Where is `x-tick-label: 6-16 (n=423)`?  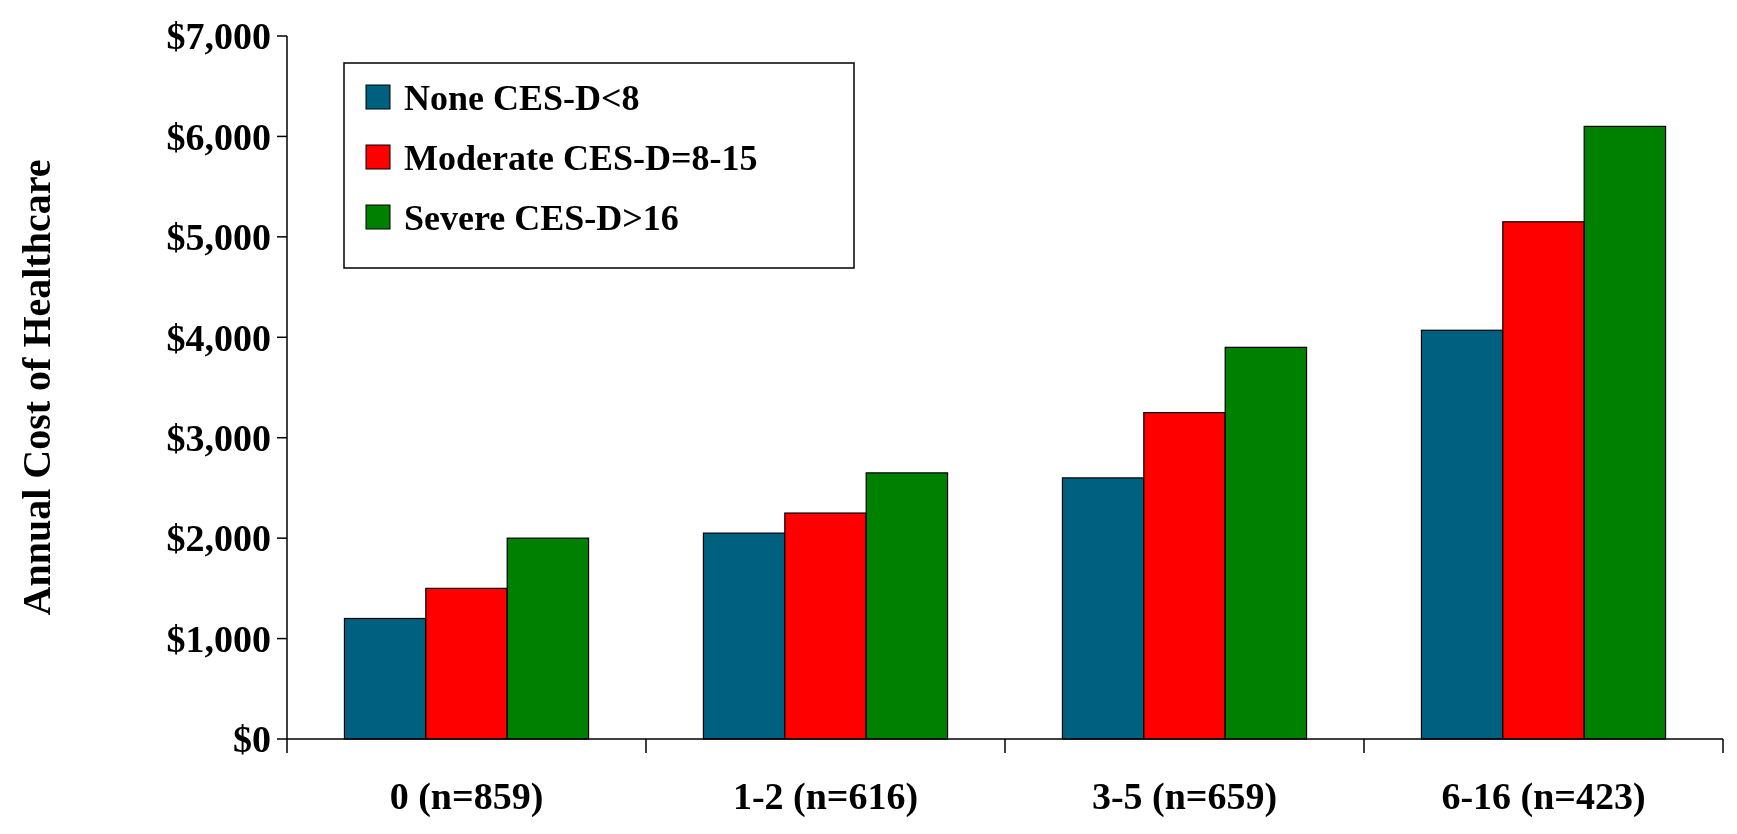 x-tick-label: 6-16 (n=423) is located at coordinates (1543, 796).